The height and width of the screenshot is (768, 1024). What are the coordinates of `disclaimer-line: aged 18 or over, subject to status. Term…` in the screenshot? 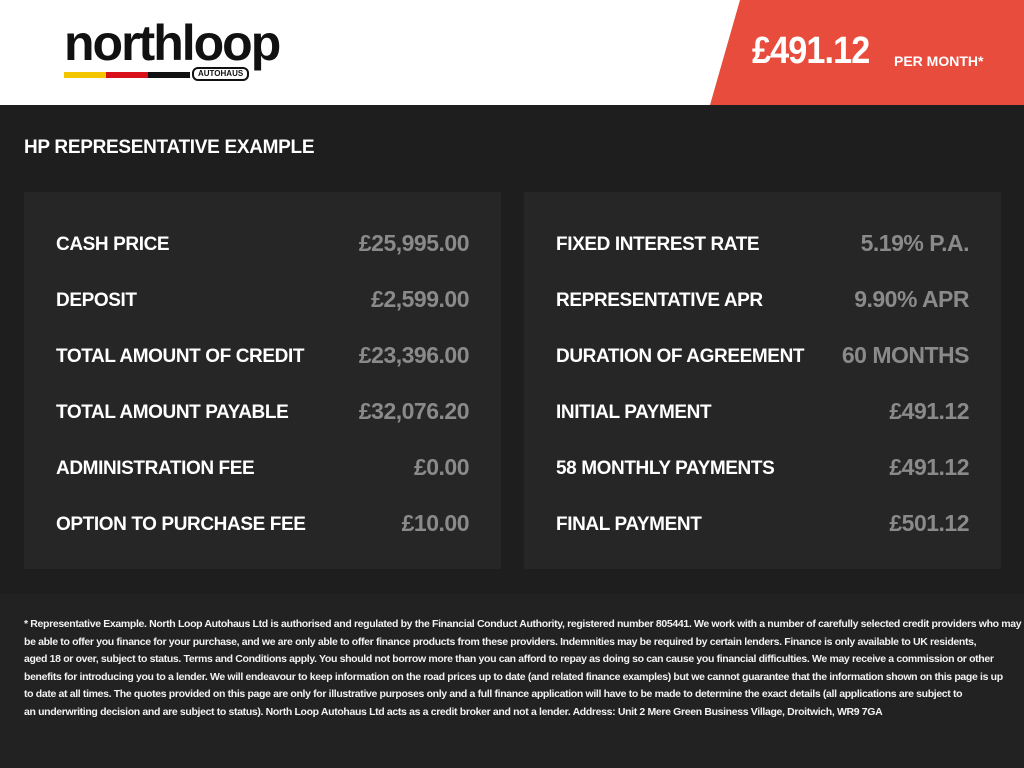 It's located at (509, 659).